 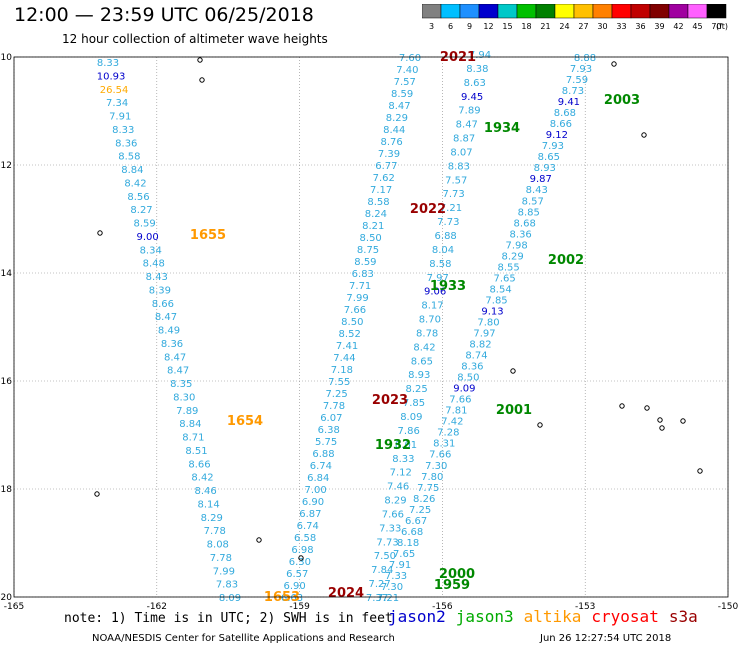 I want to click on swh-value: 8.55, so click(x=508, y=267).